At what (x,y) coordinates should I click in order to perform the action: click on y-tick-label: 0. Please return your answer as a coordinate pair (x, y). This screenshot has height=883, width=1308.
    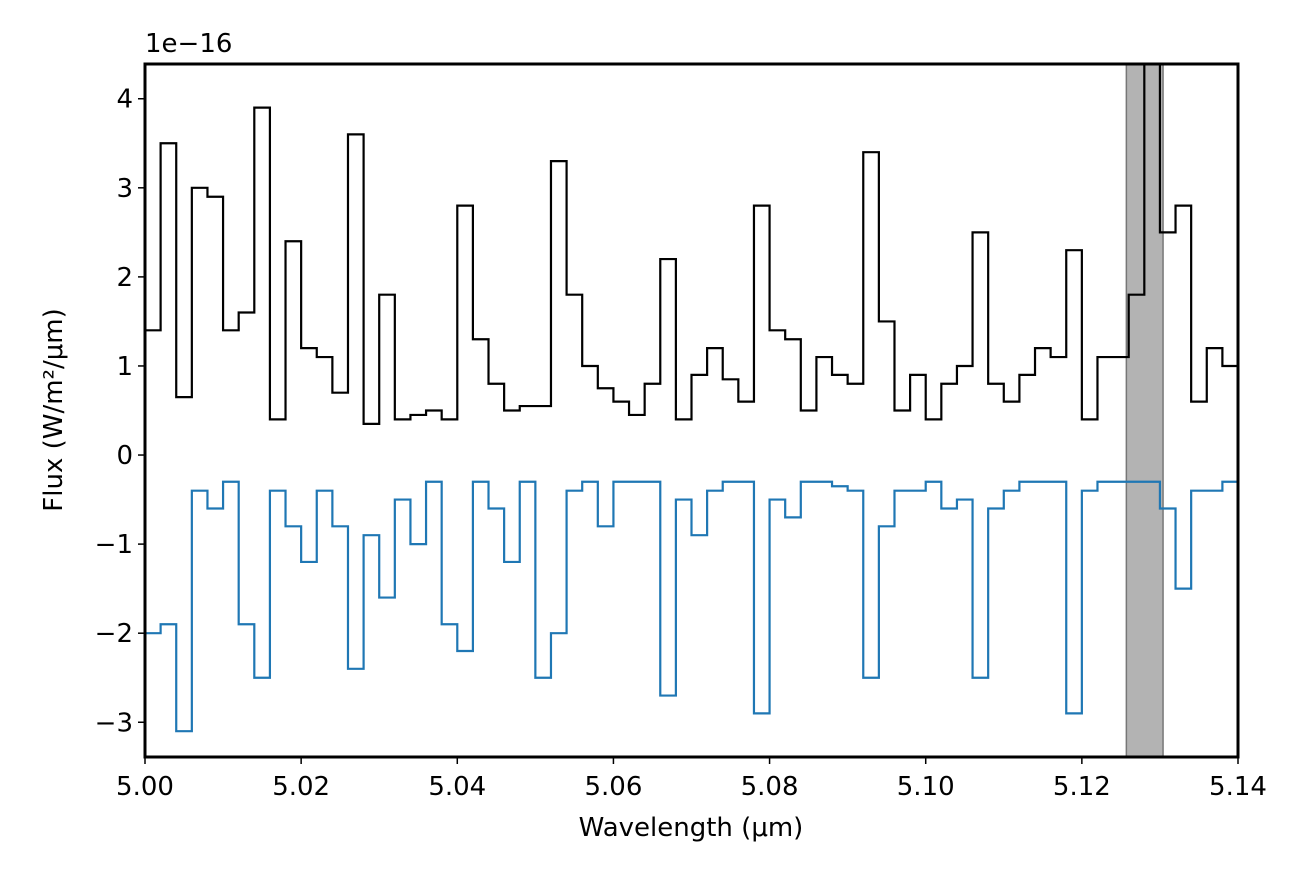
    Looking at the image, I should click on (124, 456).